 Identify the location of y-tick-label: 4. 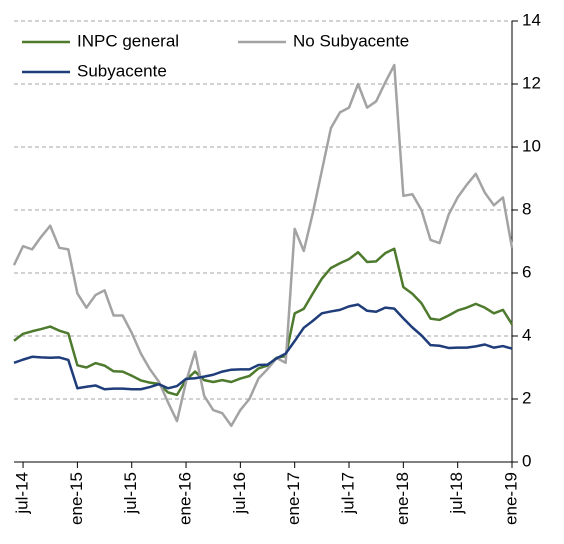
(526, 334).